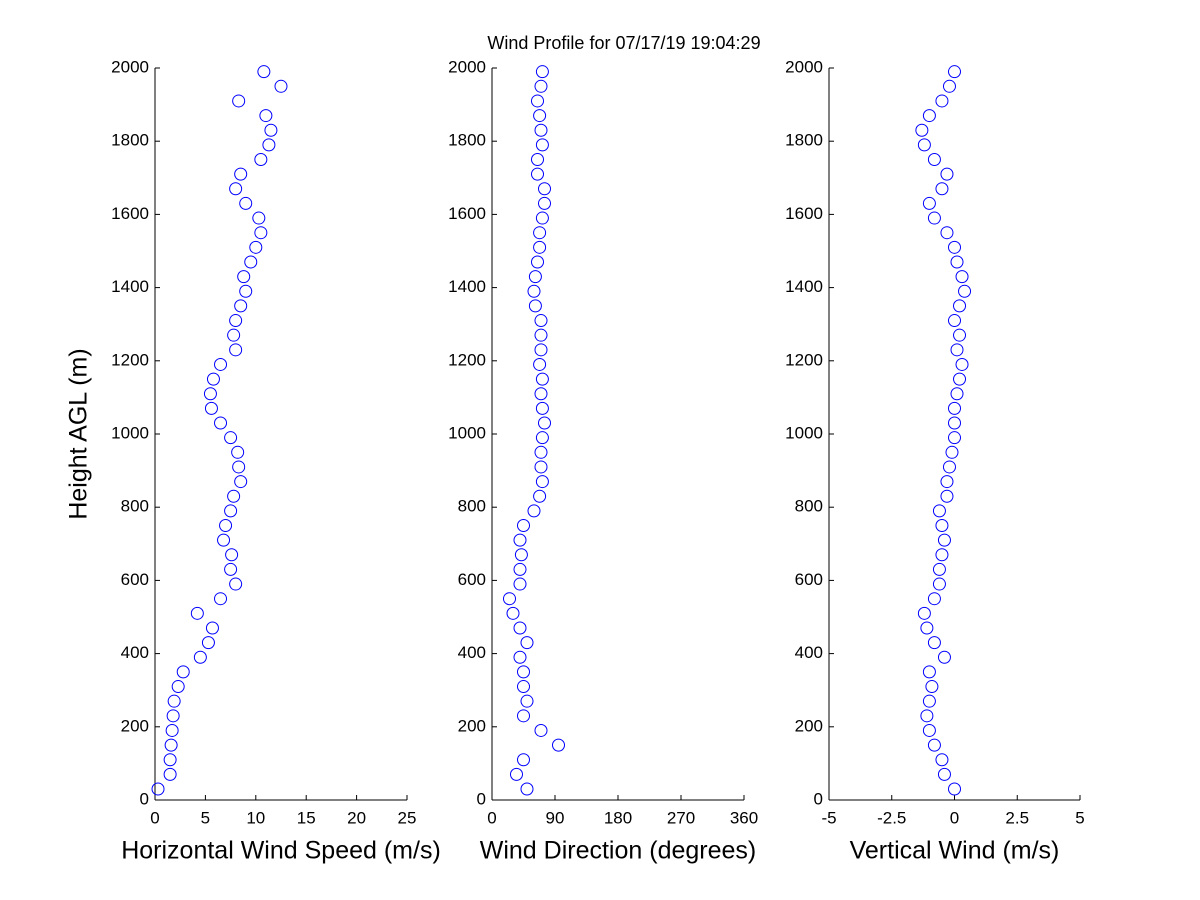  Describe the element at coordinates (681, 817) in the screenshot. I see `x-tick-label: 270` at that location.